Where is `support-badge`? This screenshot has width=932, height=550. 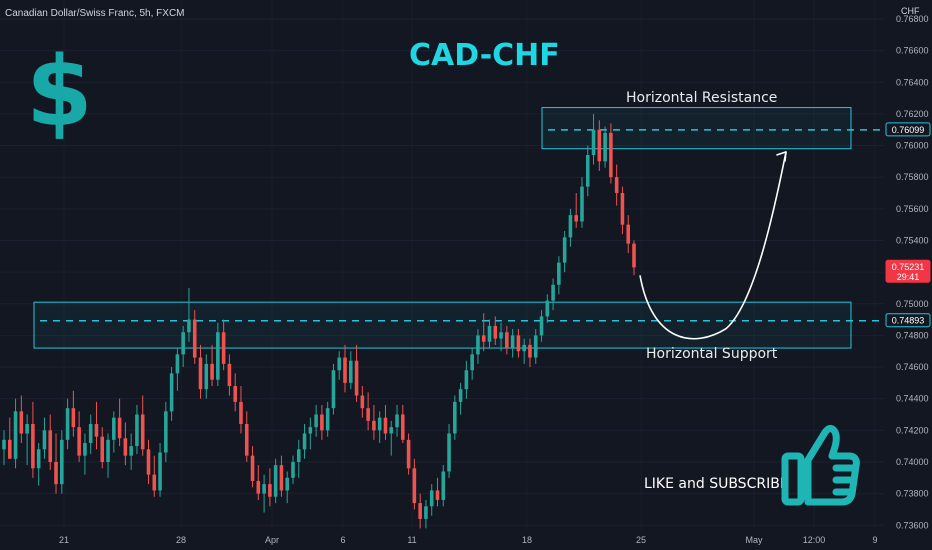 support-badge is located at coordinates (908, 320).